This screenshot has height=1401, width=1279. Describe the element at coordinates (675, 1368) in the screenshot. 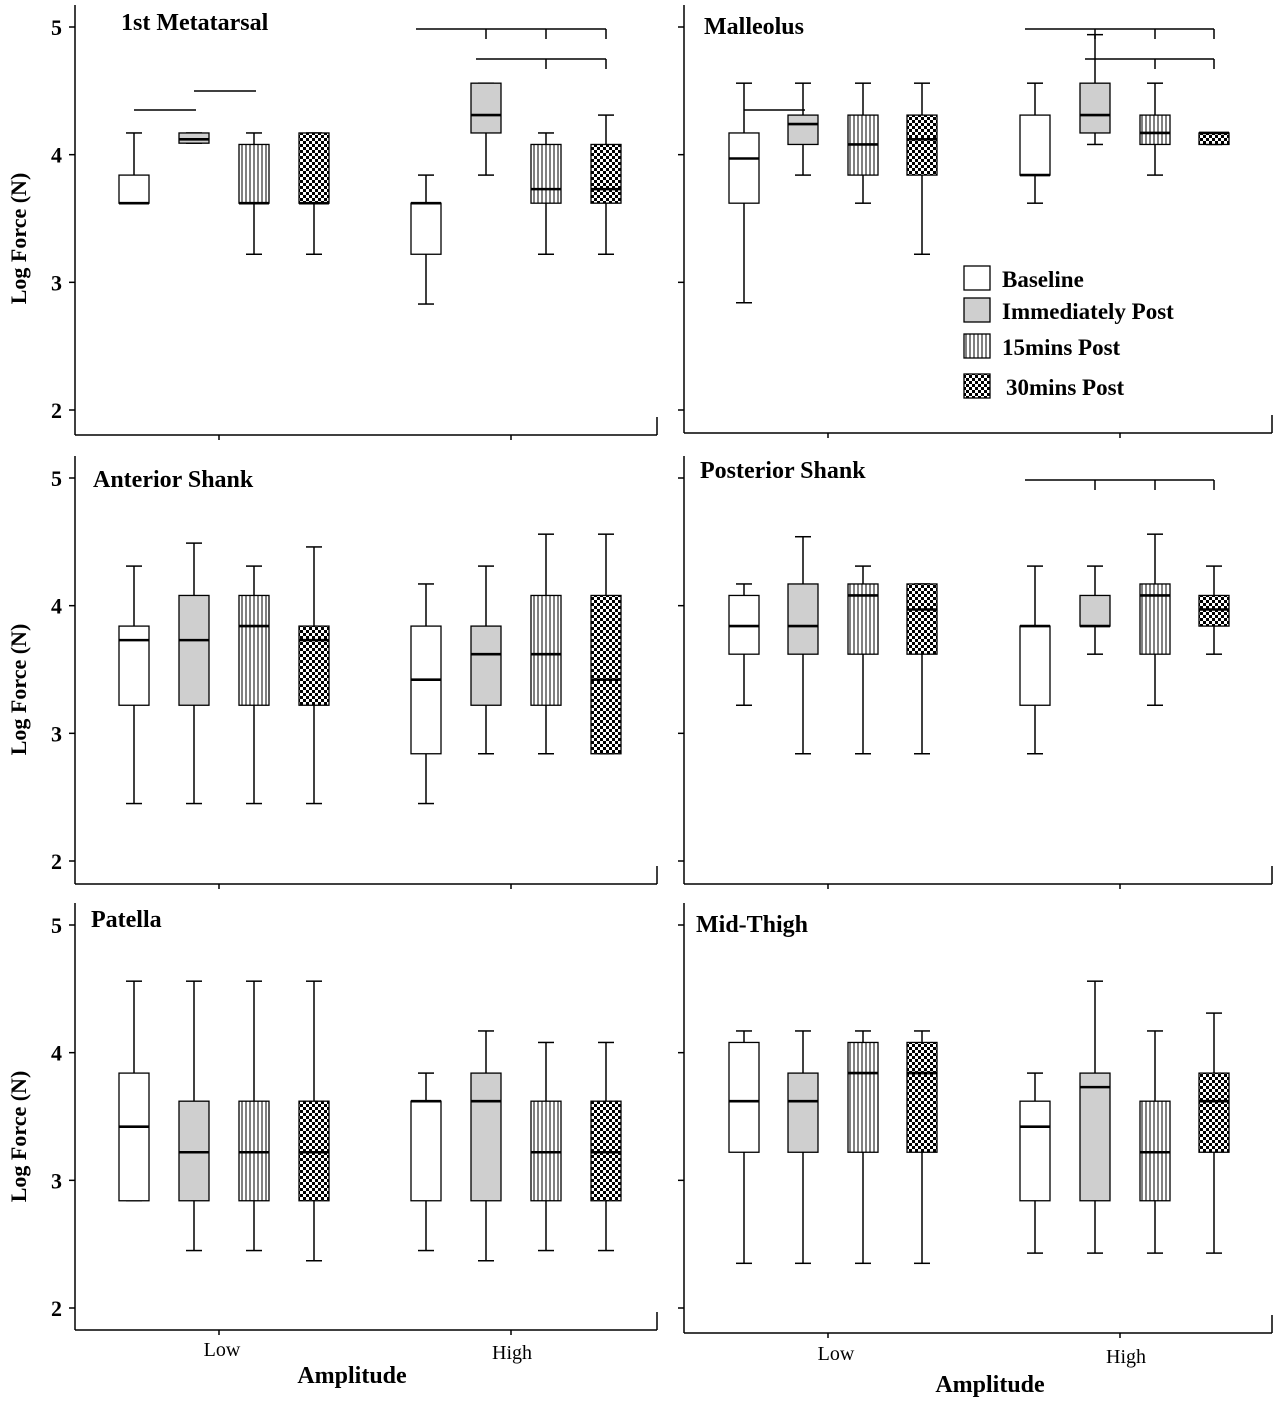

I see `x-axis-labels: Low High Low High Amplitude Amplitude` at that location.